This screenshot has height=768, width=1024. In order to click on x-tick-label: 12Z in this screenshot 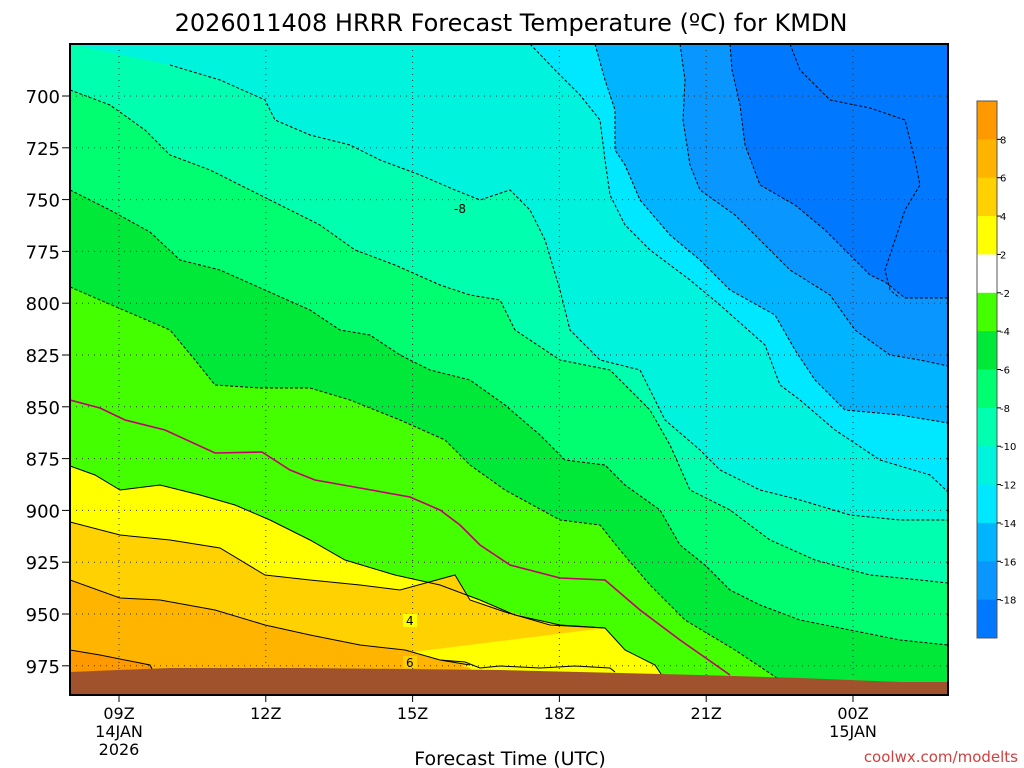, I will do `click(265, 713)`.